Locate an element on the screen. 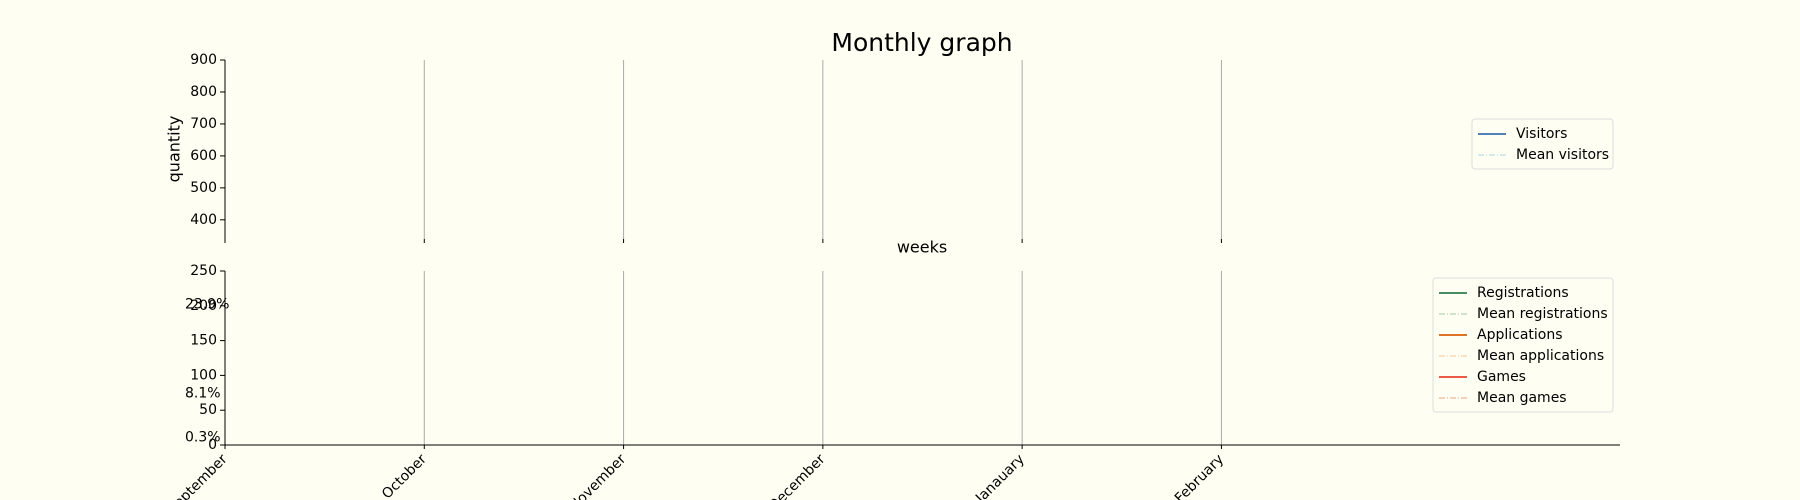 Image resolution: width=1800 pixels, height=500 pixels. y-tick-label: 50 is located at coordinates (208, 410).